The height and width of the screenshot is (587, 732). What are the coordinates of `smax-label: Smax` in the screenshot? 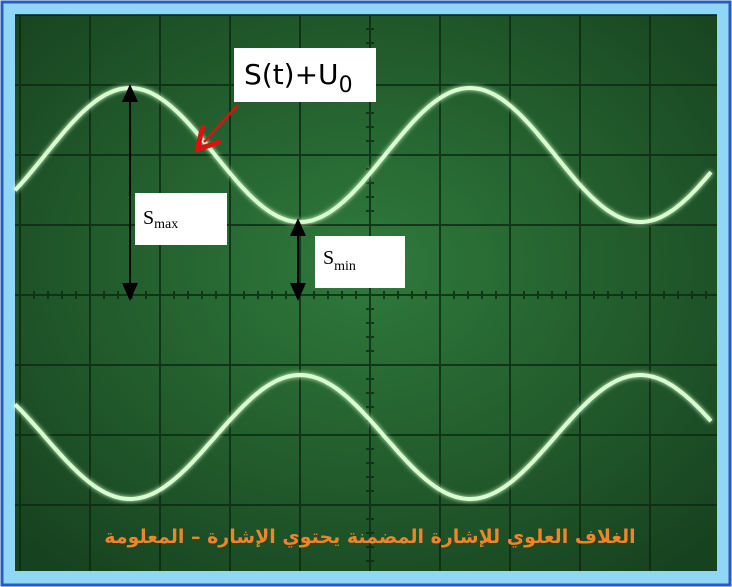 It's located at (160, 219).